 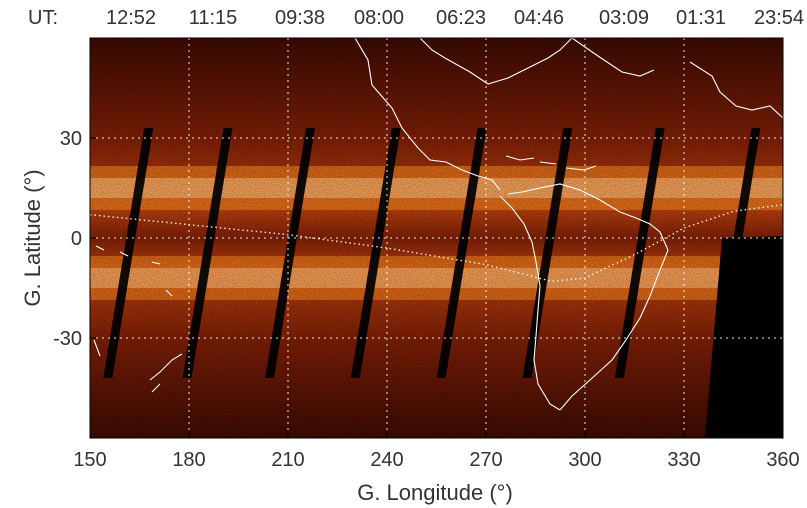 What do you see at coordinates (782, 460) in the screenshot?
I see `x-tick-label: 360` at bounding box center [782, 460].